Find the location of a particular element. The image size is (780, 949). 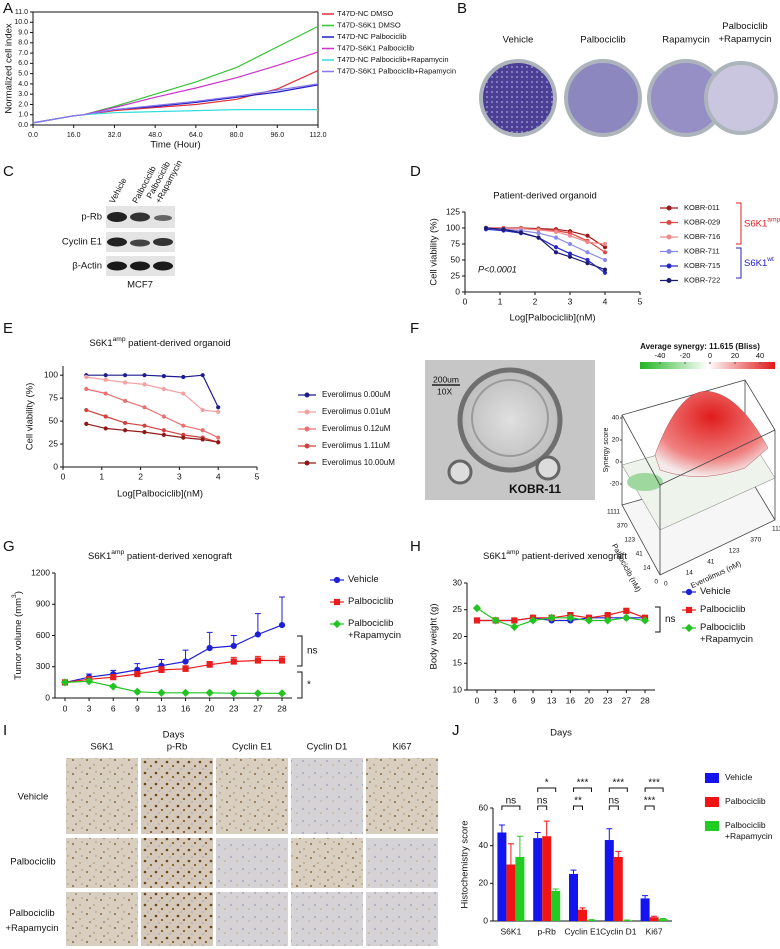

well-label-box: Palbociclib +Rapamycin is located at coordinates (745, 33).